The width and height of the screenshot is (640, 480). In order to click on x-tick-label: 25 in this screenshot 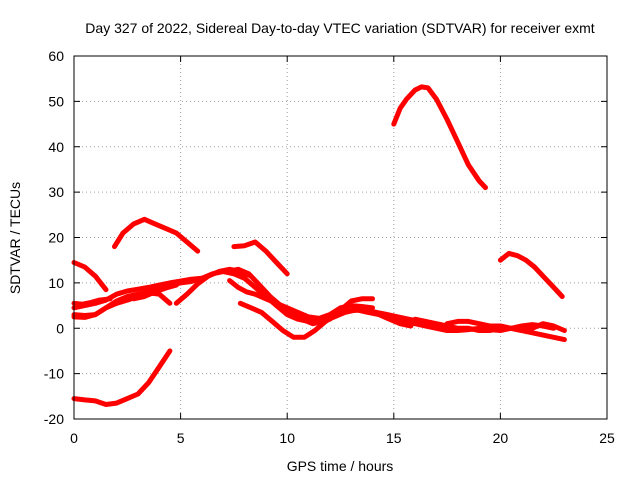, I will do `click(607, 438)`.